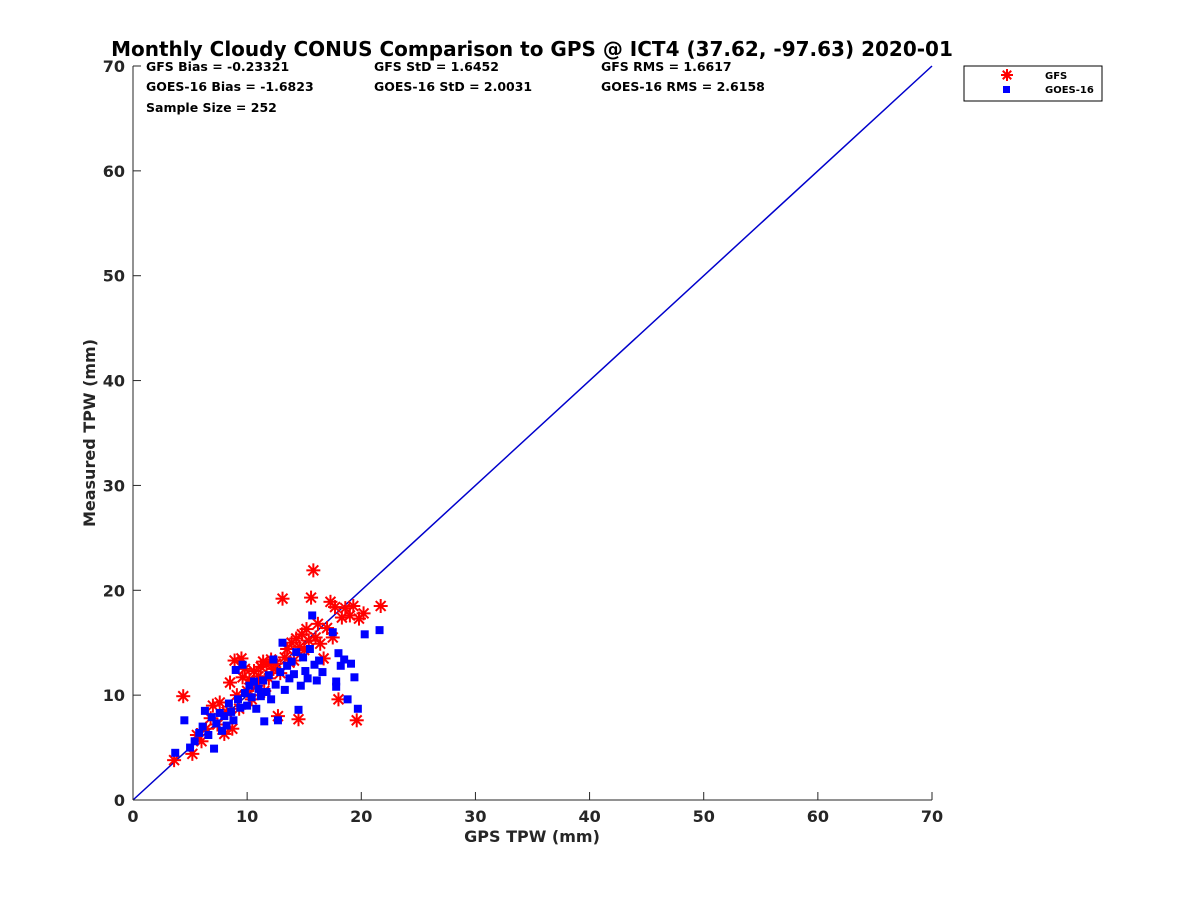 Image resolution: width=1200 pixels, height=900 pixels. What do you see at coordinates (436, 66) in the screenshot?
I see `stat-gfs-std: GFS StD = 1.6452` at bounding box center [436, 66].